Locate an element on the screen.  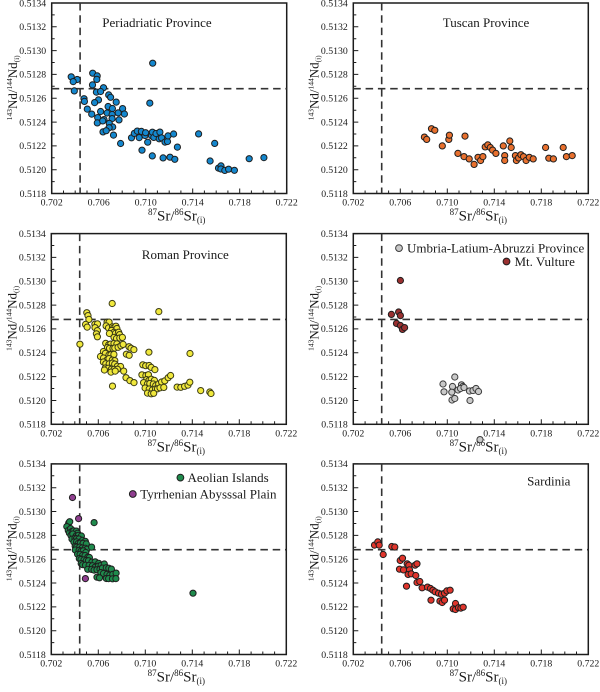
svg-text: Tyrrhenian Abysssal Plain is located at coordinates (208, 493).